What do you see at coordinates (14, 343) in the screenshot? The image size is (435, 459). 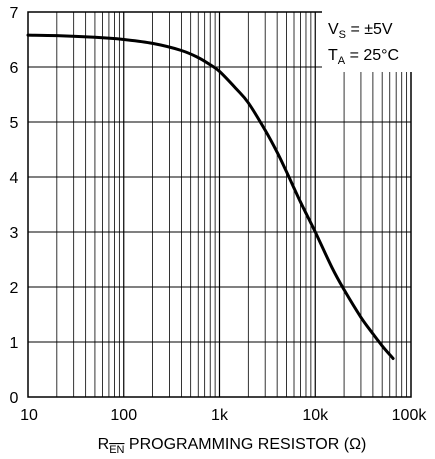 I see `y-tick-label: 1` at bounding box center [14, 343].